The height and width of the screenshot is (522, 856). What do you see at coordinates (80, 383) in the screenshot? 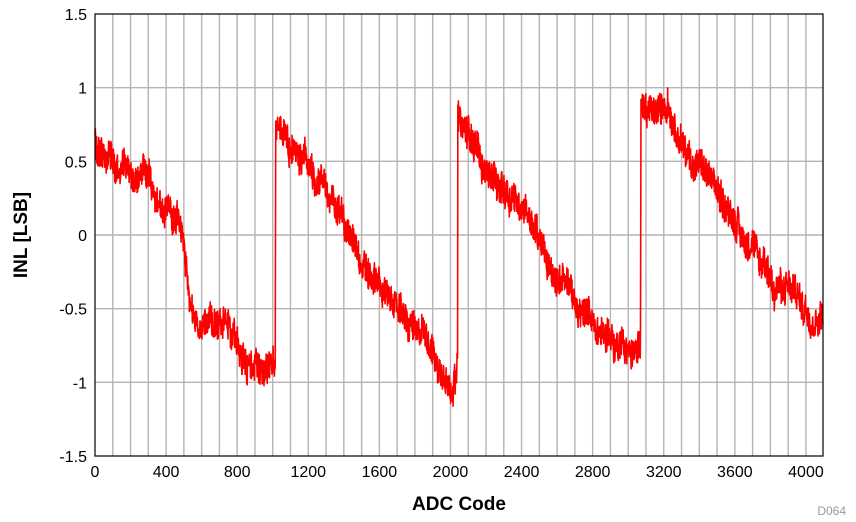
I see `y-tick-label: -1` at bounding box center [80, 383].